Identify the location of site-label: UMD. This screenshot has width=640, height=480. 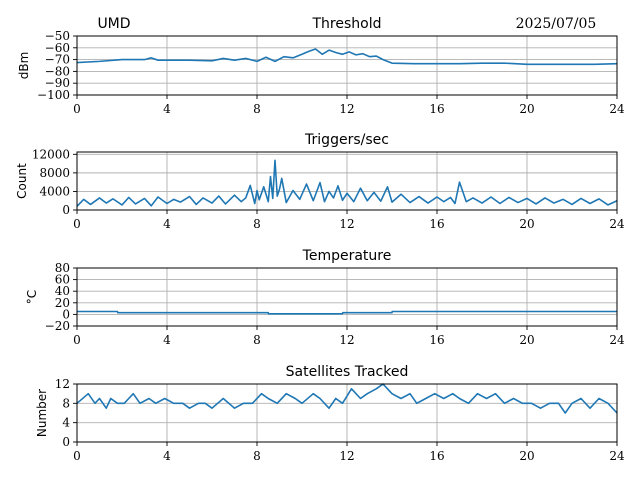
(113, 24).